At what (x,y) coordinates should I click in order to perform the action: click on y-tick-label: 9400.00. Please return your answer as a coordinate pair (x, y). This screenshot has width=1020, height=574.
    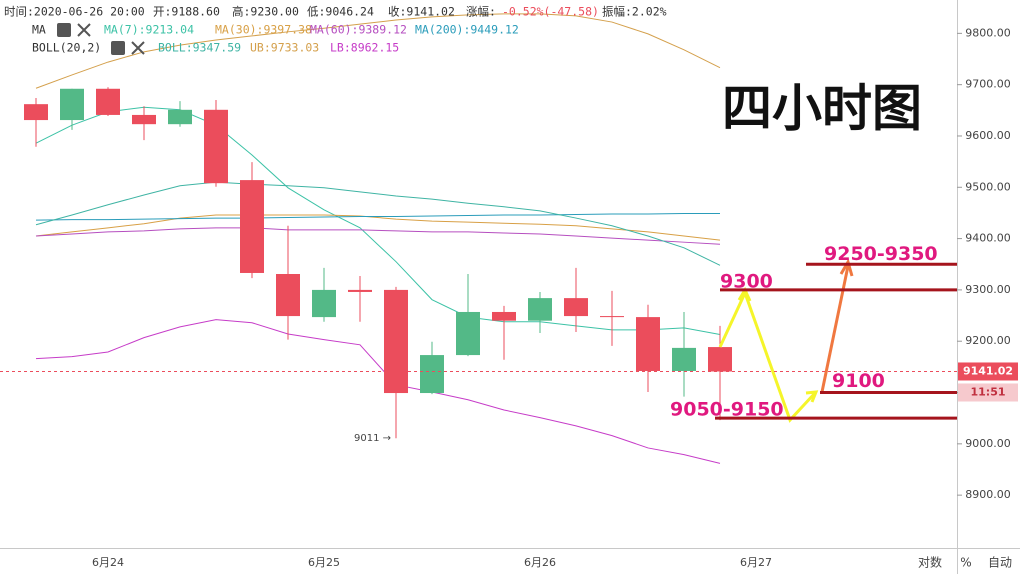
    Looking at the image, I should click on (988, 238).